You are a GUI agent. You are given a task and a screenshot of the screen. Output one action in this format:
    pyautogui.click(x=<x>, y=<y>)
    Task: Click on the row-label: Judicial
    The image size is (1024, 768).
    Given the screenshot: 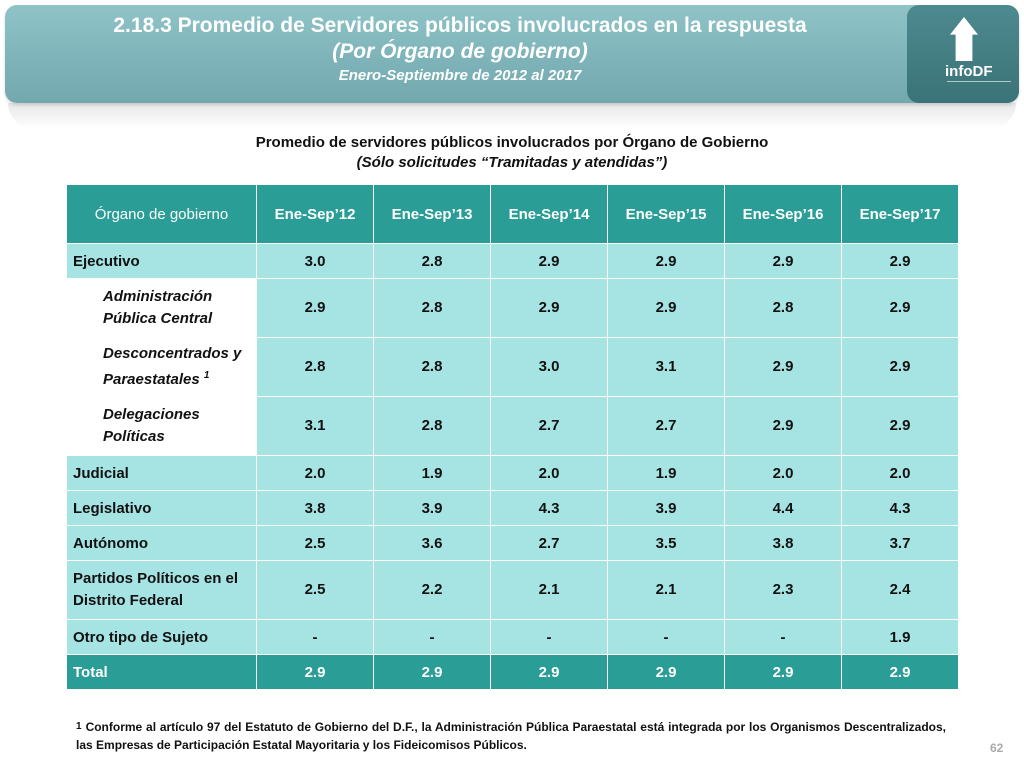 What is the action you would take?
    pyautogui.click(x=161, y=473)
    